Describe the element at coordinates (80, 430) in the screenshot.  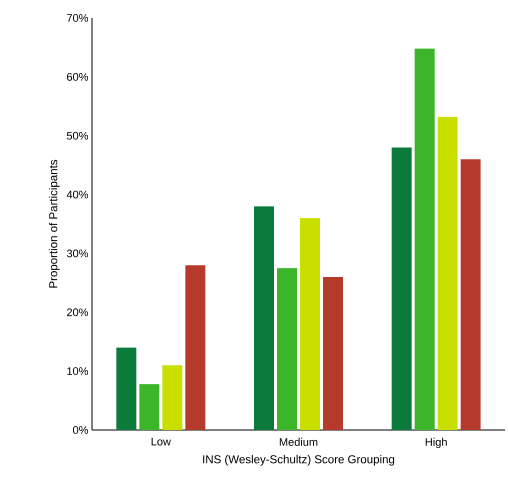
I see `y-tick-label: 0%` at that location.